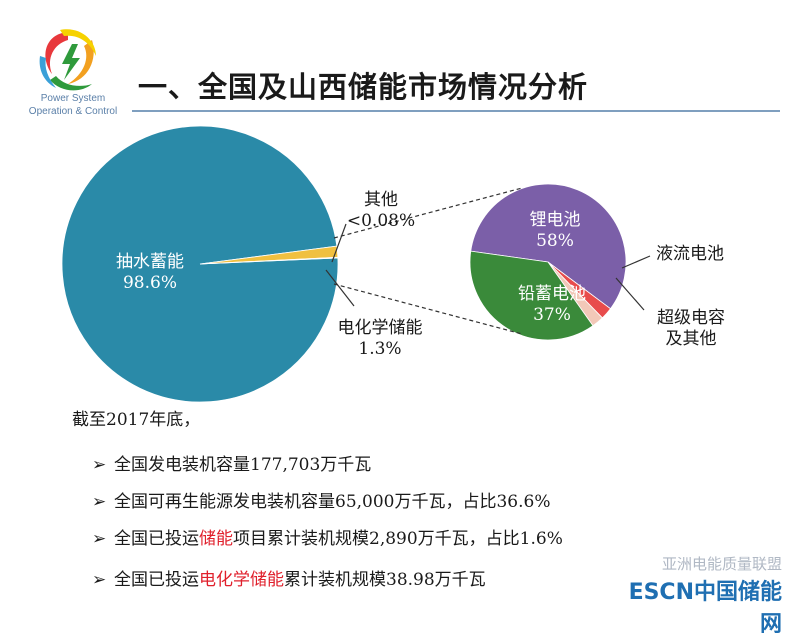 The image size is (800, 638). What do you see at coordinates (552, 294) in the screenshot?
I see `lead-name: 铅蓄电池` at bounding box center [552, 294].